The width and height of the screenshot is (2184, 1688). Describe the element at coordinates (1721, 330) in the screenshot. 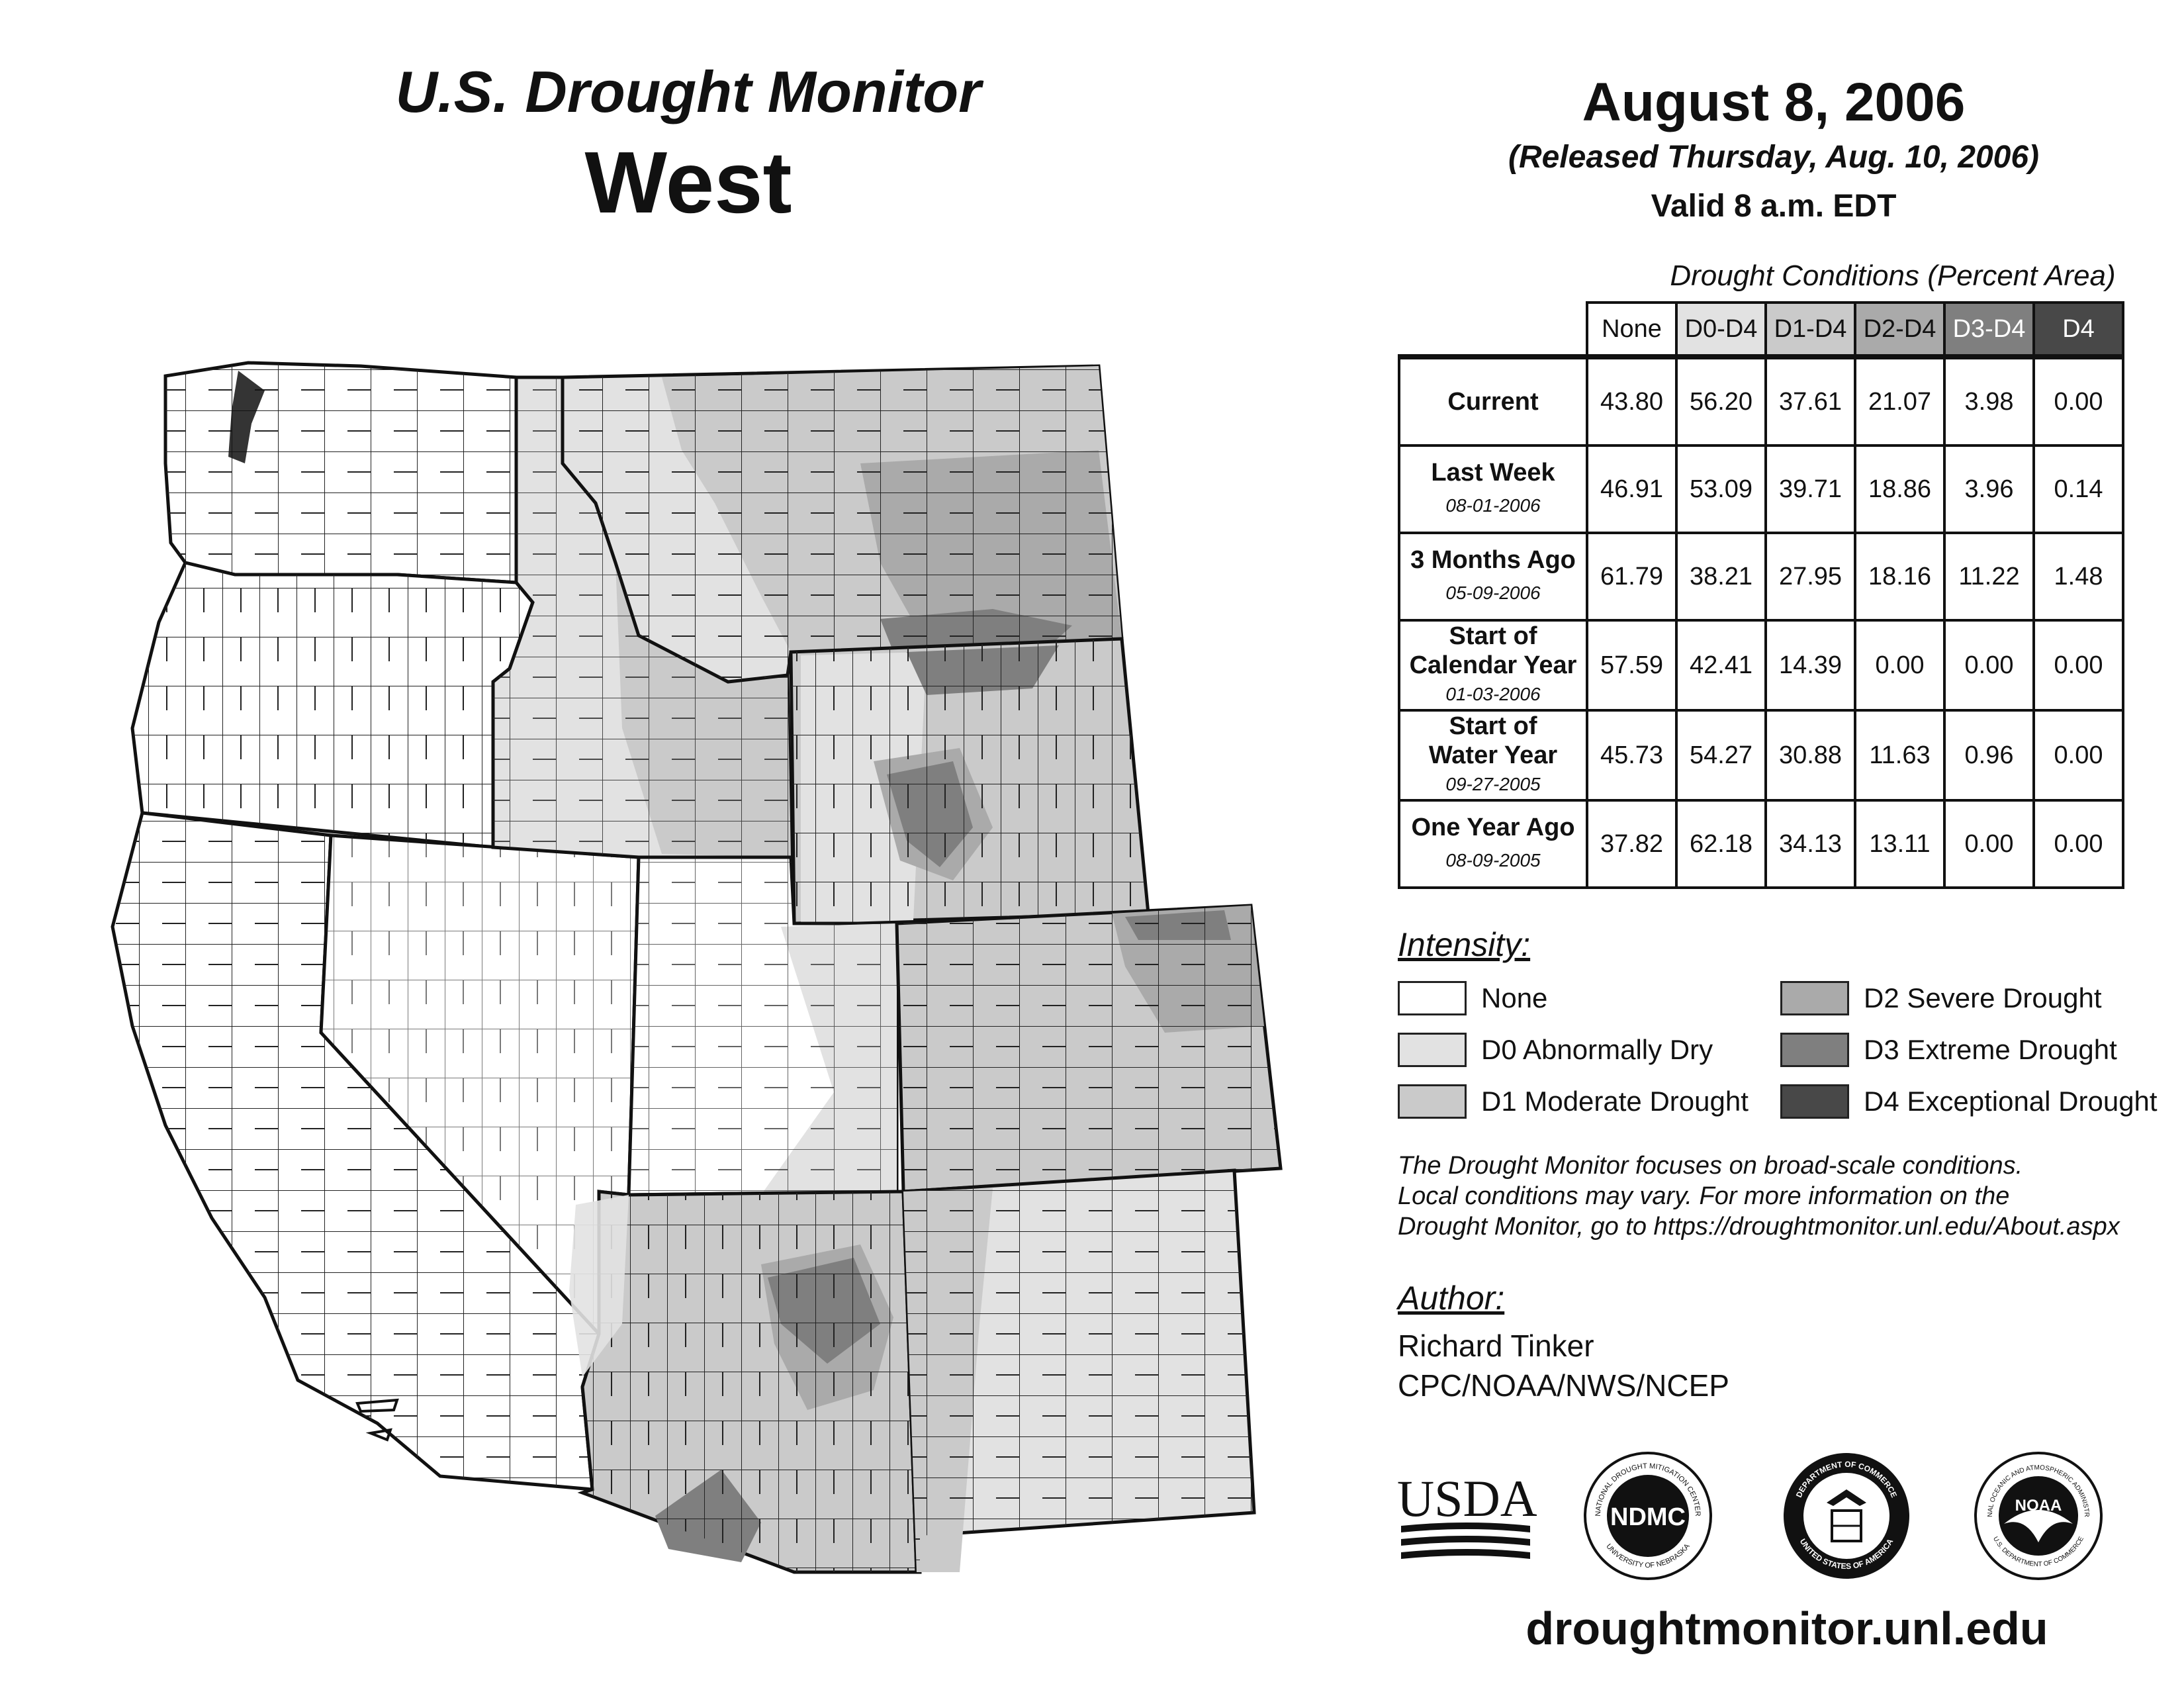

I see `col-header-d0-d4: D0-D4` at that location.